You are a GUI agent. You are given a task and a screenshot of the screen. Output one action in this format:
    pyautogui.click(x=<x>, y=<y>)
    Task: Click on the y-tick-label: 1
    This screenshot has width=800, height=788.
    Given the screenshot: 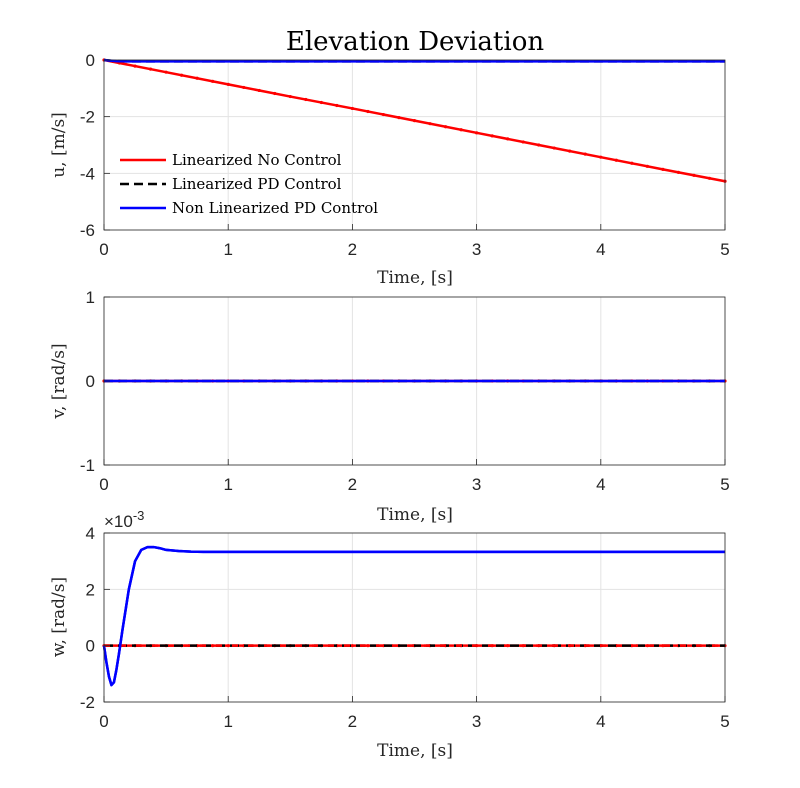 What is the action you would take?
    pyautogui.click(x=90, y=297)
    